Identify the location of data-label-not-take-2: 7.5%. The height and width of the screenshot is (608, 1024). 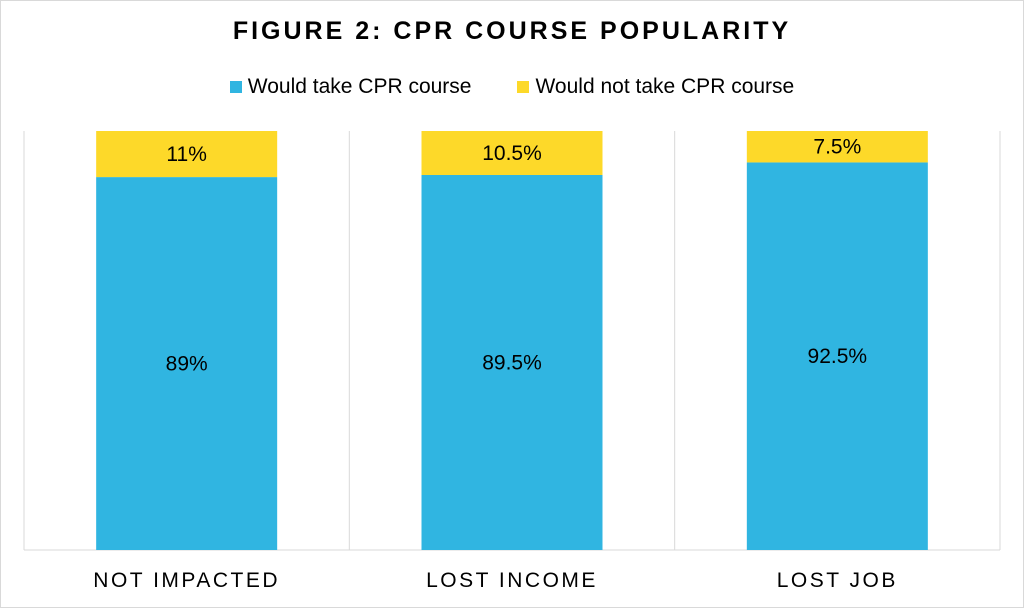
(837, 147).